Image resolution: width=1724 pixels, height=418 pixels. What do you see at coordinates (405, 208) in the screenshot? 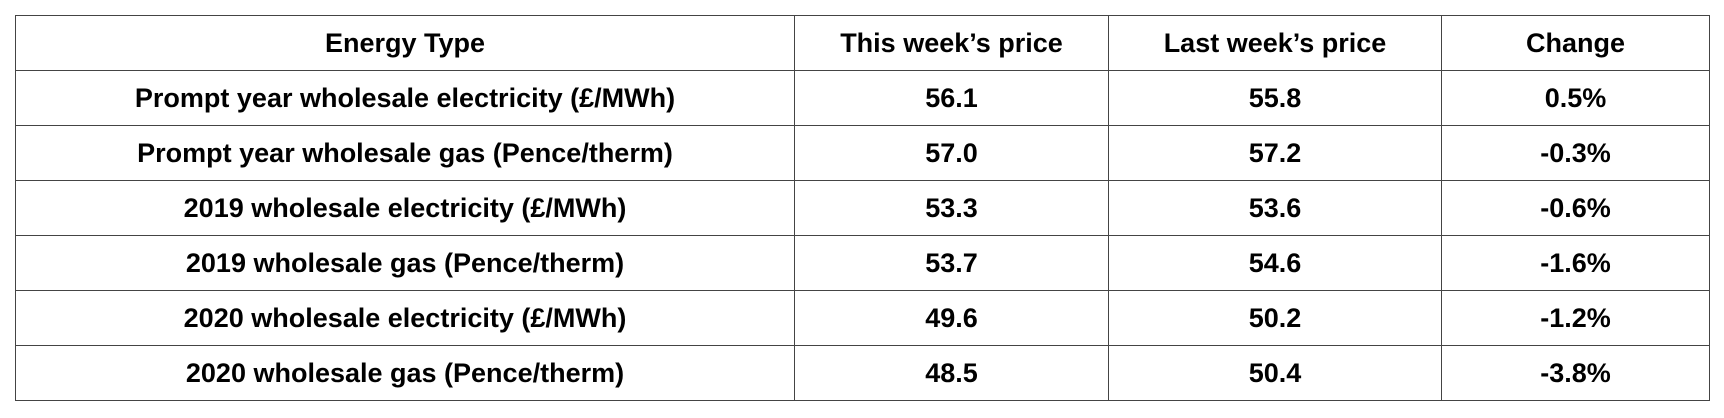
I see `table-cell: 2019 wholesale electricity (£/MWh)` at bounding box center [405, 208].